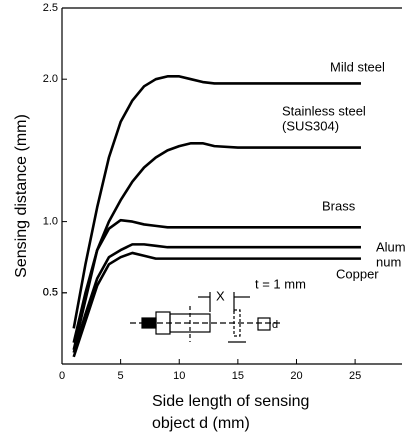 The height and width of the screenshot is (446, 409). I want to click on series-label: num, so click(388, 261).